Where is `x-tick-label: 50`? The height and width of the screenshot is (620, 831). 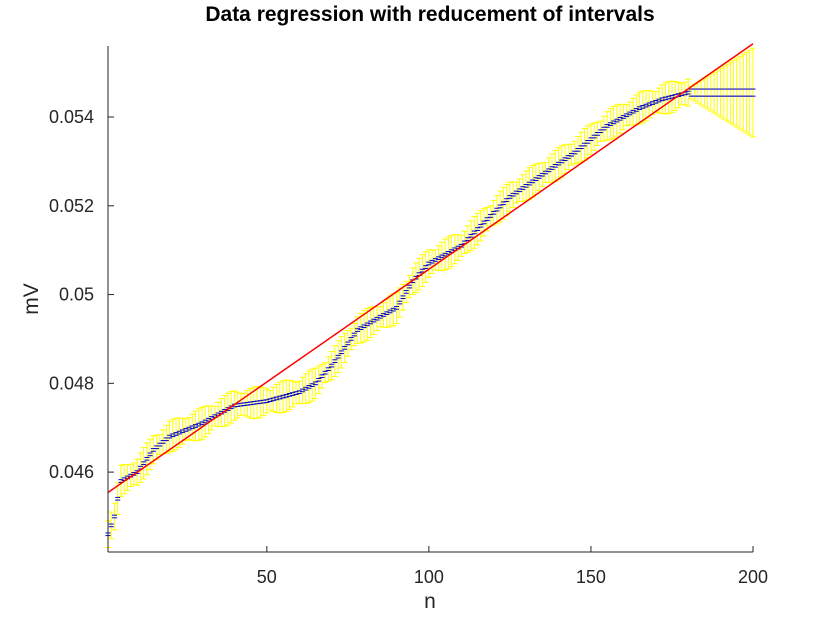 x-tick-label: 50 is located at coordinates (267, 577).